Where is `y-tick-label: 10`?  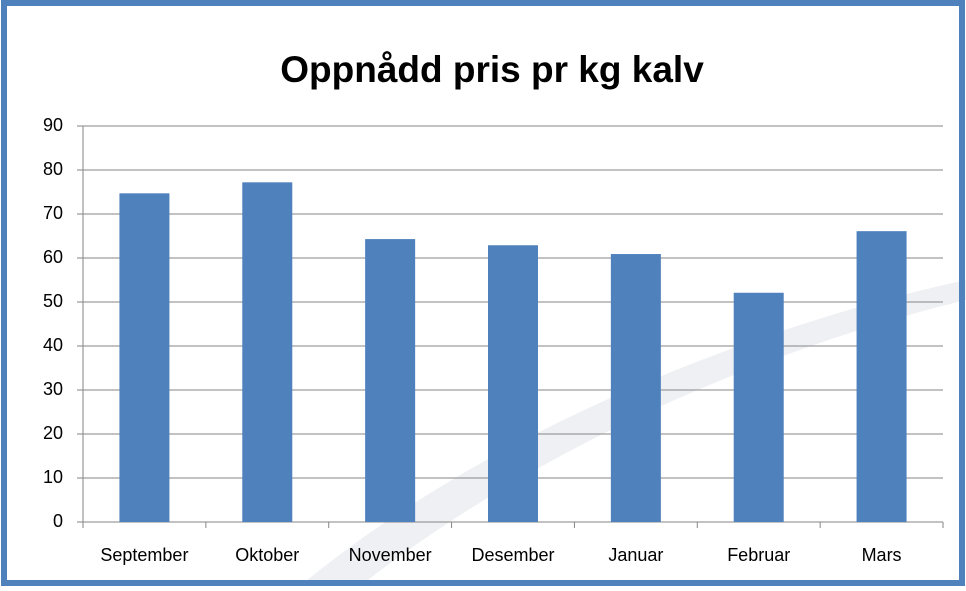
y-tick-label: 10 is located at coordinates (53, 477).